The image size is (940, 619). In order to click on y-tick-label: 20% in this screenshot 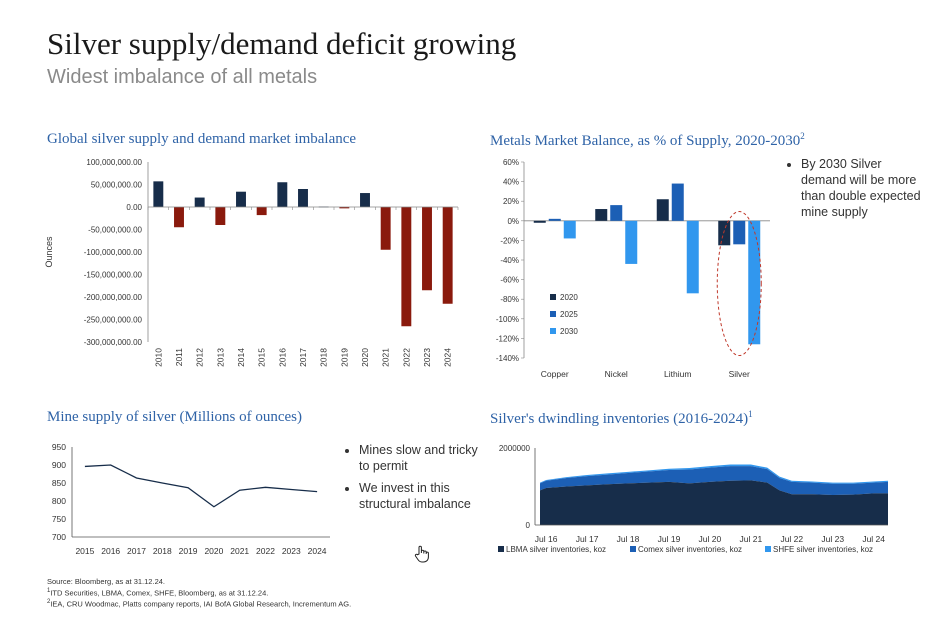, I will do `click(511, 201)`.